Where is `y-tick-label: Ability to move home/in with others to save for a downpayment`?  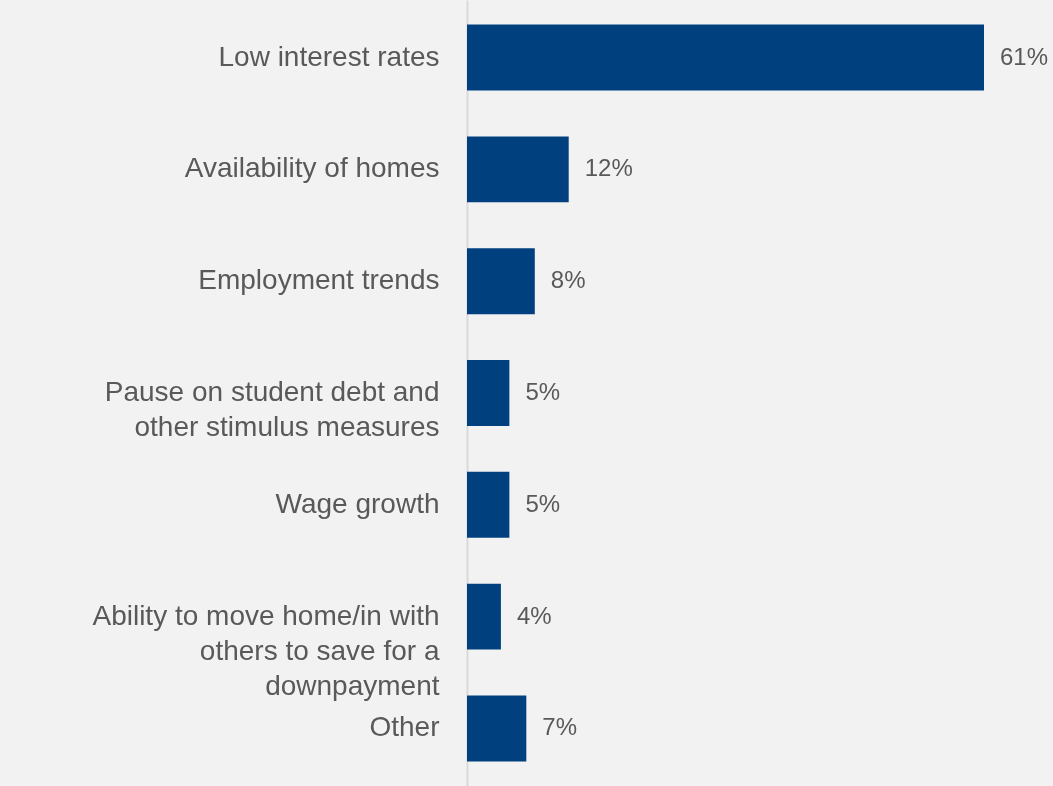 y-tick-label: Ability to move home/in with others to save for a downpayment is located at coordinates (266, 650).